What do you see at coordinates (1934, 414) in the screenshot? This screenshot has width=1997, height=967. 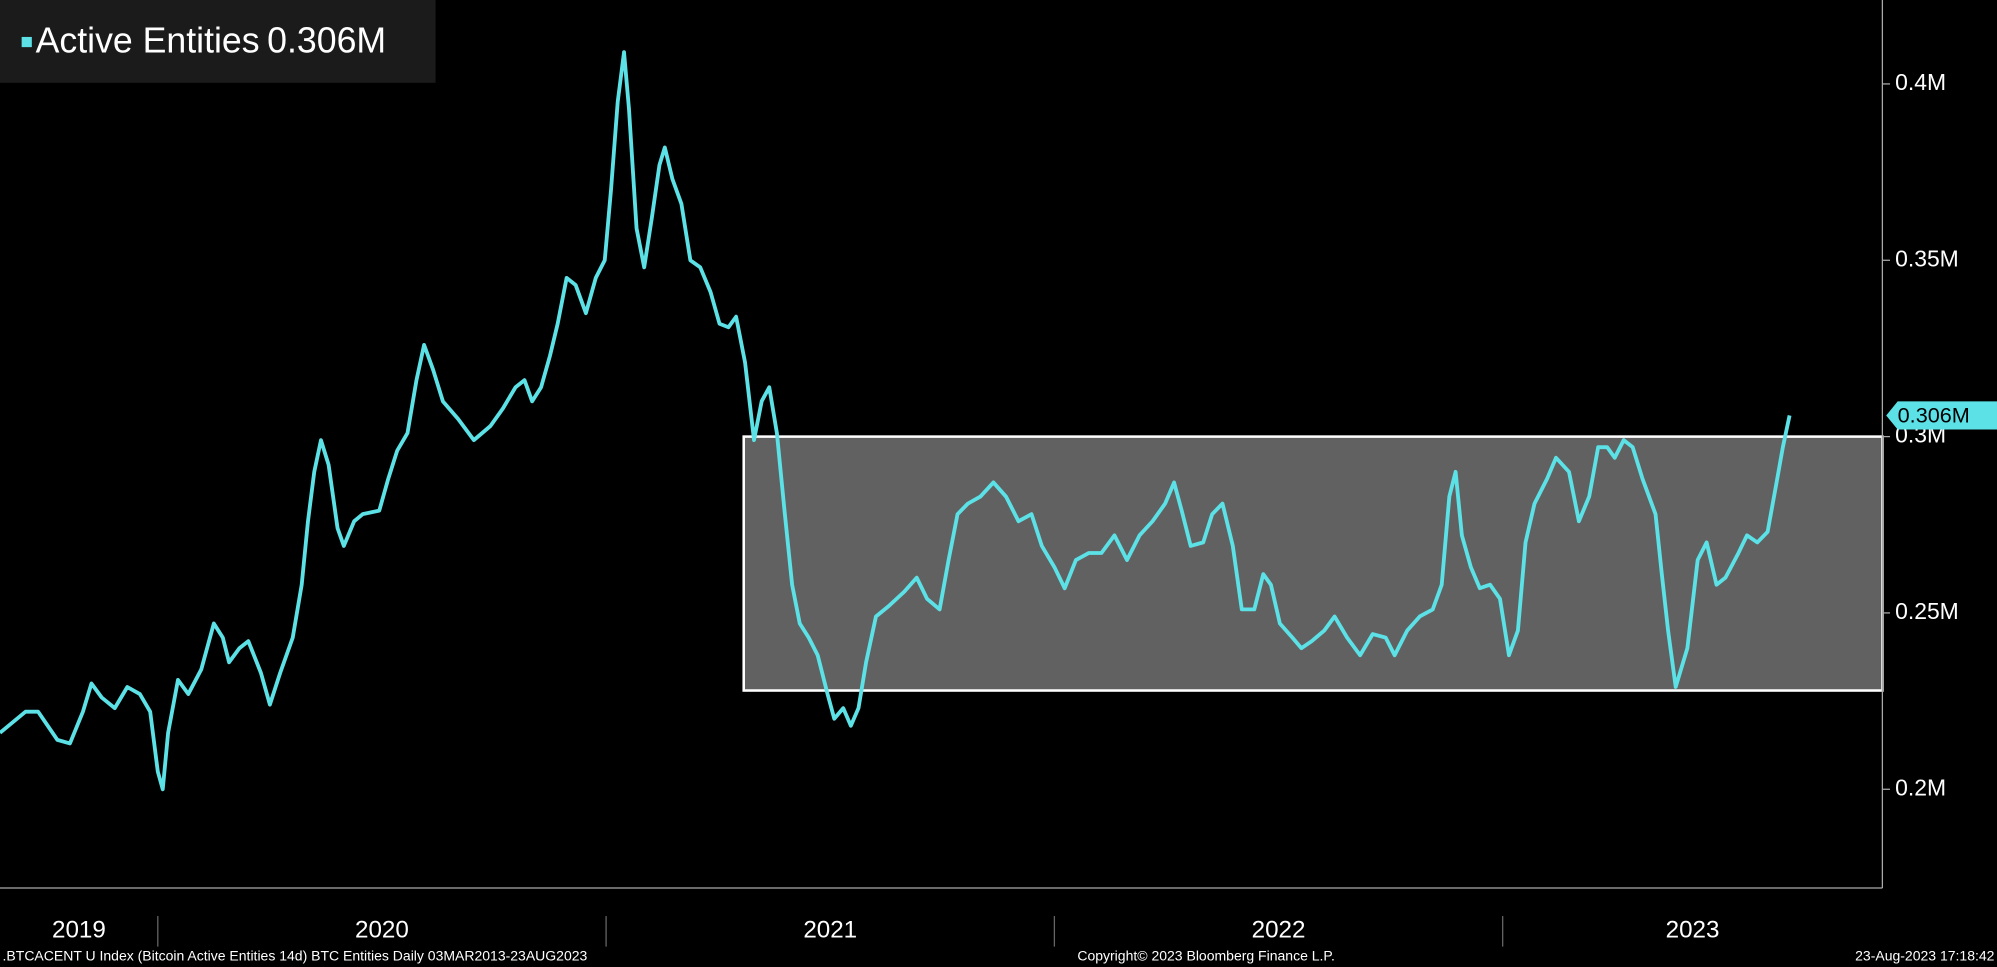 I see `last-value-label: 0.306M` at bounding box center [1934, 414].